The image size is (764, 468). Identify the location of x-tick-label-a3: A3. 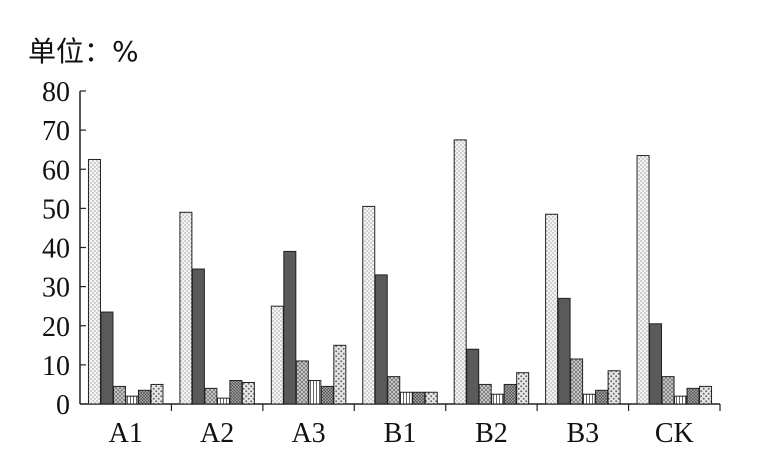
(308, 433).